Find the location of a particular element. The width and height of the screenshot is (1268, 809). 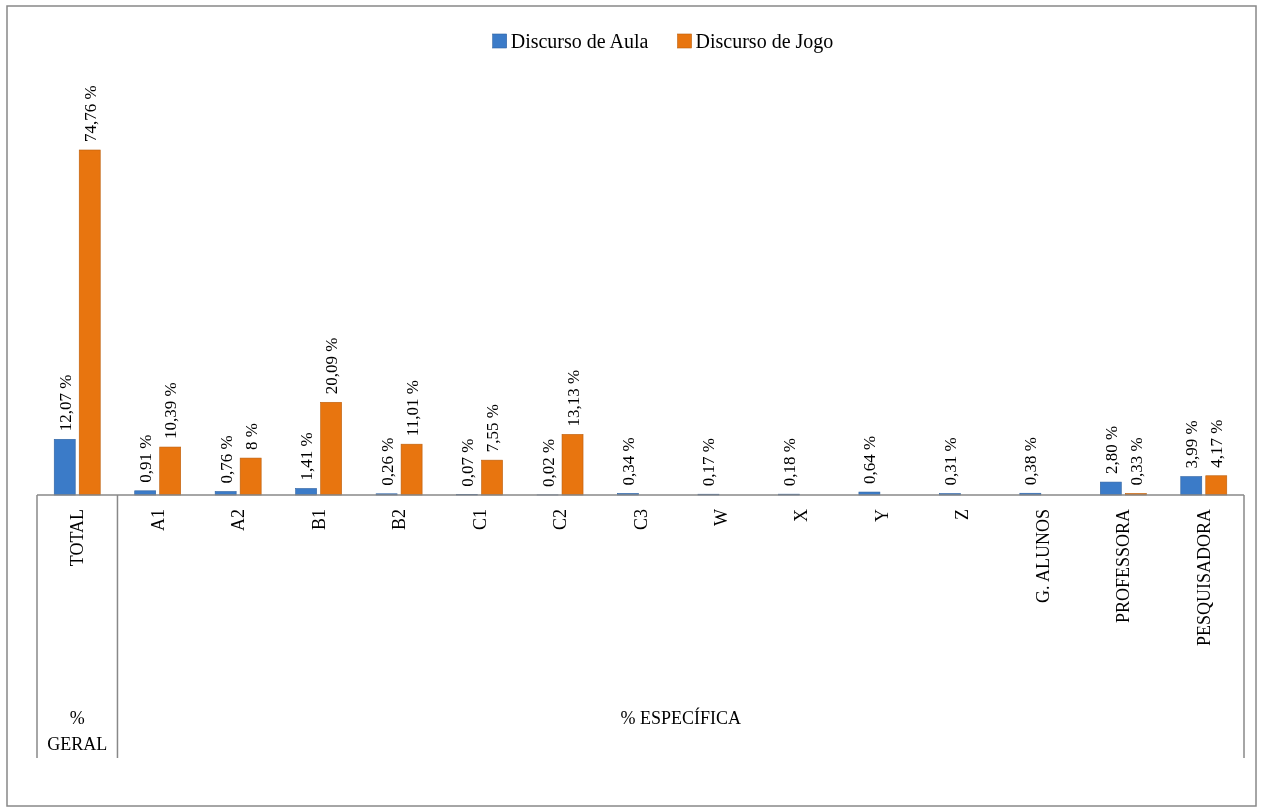

data-label: 0,17 % is located at coordinates (709, 462).